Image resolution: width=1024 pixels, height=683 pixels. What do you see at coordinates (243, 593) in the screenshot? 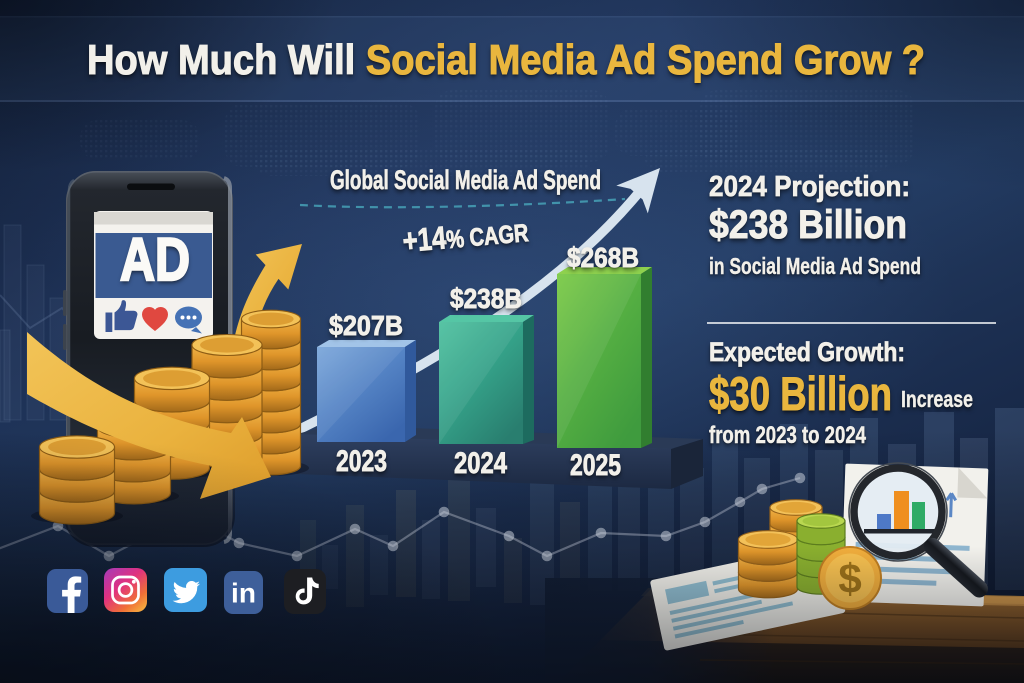
I see `svg-text: in` at bounding box center [243, 593].